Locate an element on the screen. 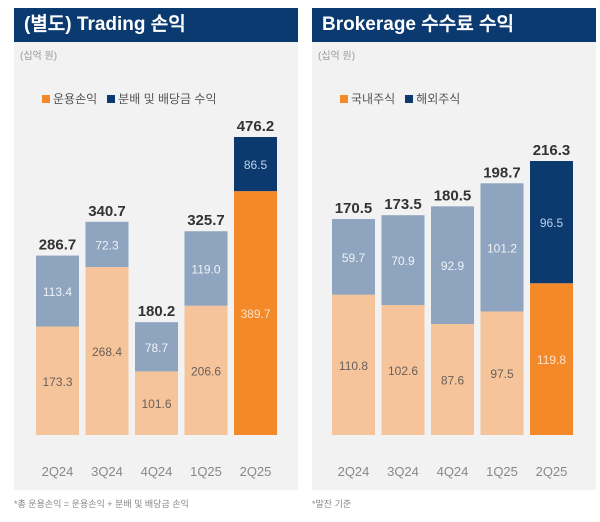  legend: 국내주식 해외주식 is located at coordinates (400, 98).